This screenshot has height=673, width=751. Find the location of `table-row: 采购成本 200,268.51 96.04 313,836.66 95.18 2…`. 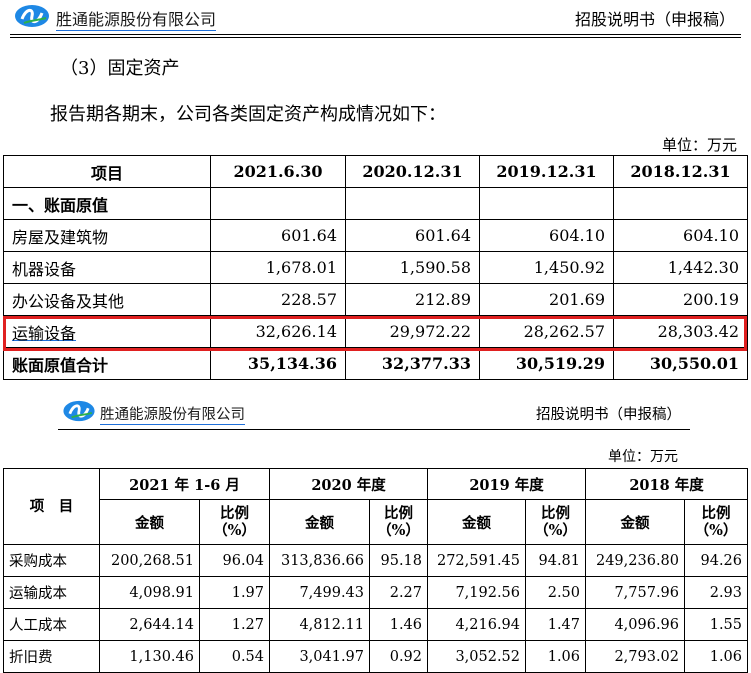

table-row: 采购成本 200,268.51 96.04 313,836.66 95.18 2… is located at coordinates (376, 560).